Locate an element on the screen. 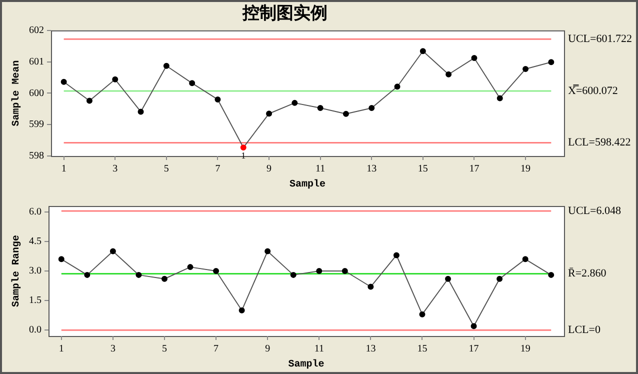 The image size is (638, 374). y-tick-label: 1.5 is located at coordinates (35, 300).